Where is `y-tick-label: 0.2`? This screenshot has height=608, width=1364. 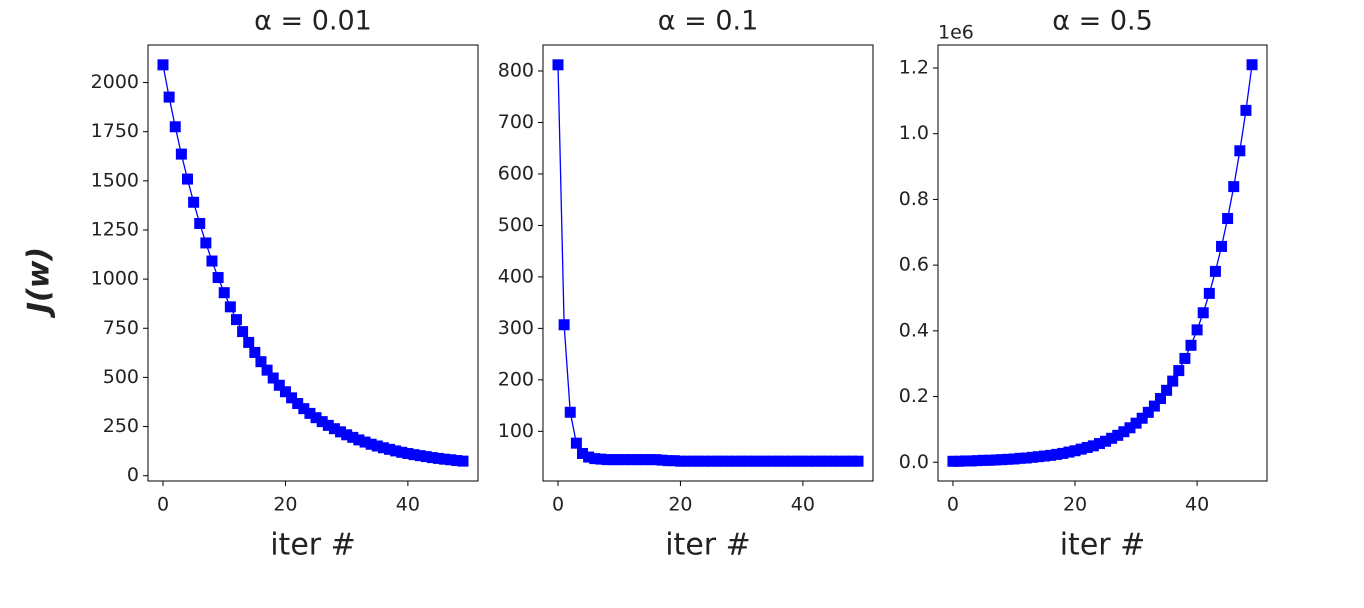
y-tick-label: 0.2 is located at coordinates (914, 396).